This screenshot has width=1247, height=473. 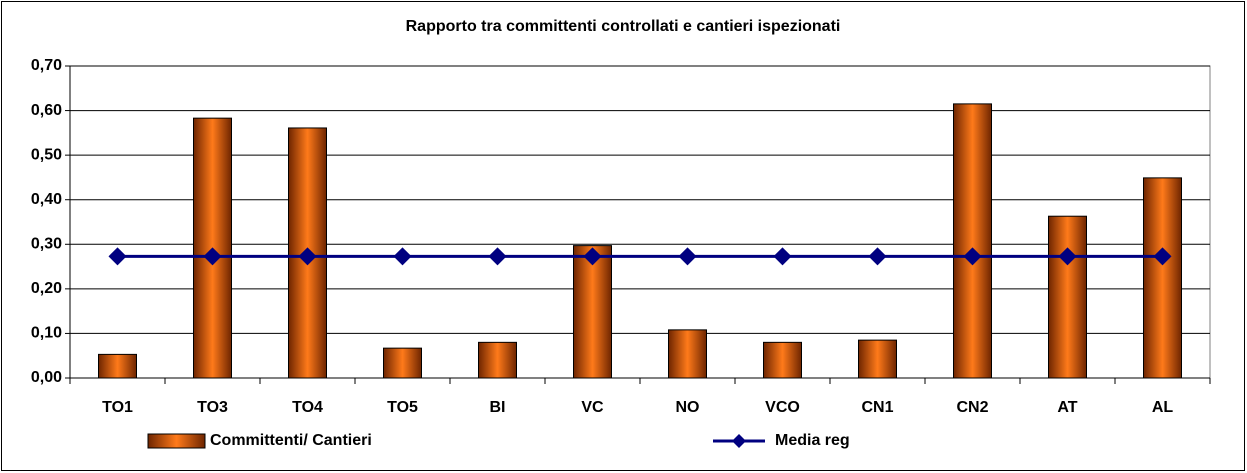 What do you see at coordinates (117, 407) in the screenshot?
I see `x-tick-label: TO1` at bounding box center [117, 407].